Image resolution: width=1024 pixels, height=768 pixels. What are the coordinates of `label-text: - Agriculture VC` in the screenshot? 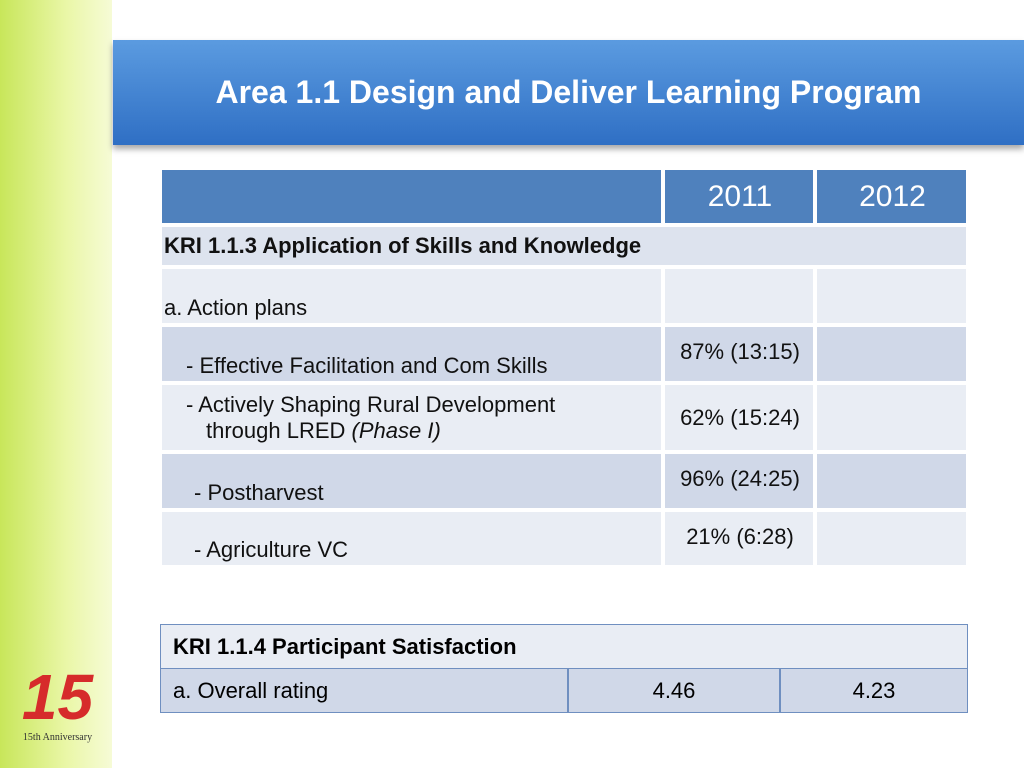 It's located at (271, 549).